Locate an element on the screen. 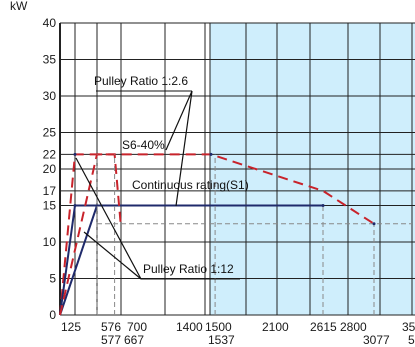 The image size is (415, 347). y-tick-label: 17 is located at coordinates (50, 191).